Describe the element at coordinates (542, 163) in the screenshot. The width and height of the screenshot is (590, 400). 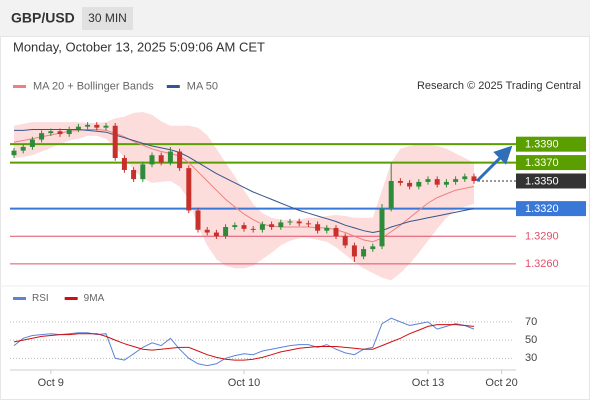
I see `level-label: 1.3370` at that location.